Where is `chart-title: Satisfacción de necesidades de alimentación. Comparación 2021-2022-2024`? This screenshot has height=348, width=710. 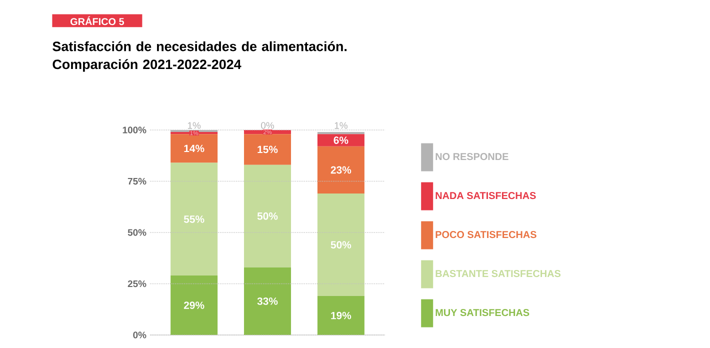 chart-title: Satisfacción de necesidades de alimentación. Comparación 2021-2022-2024 is located at coordinates (199, 56).